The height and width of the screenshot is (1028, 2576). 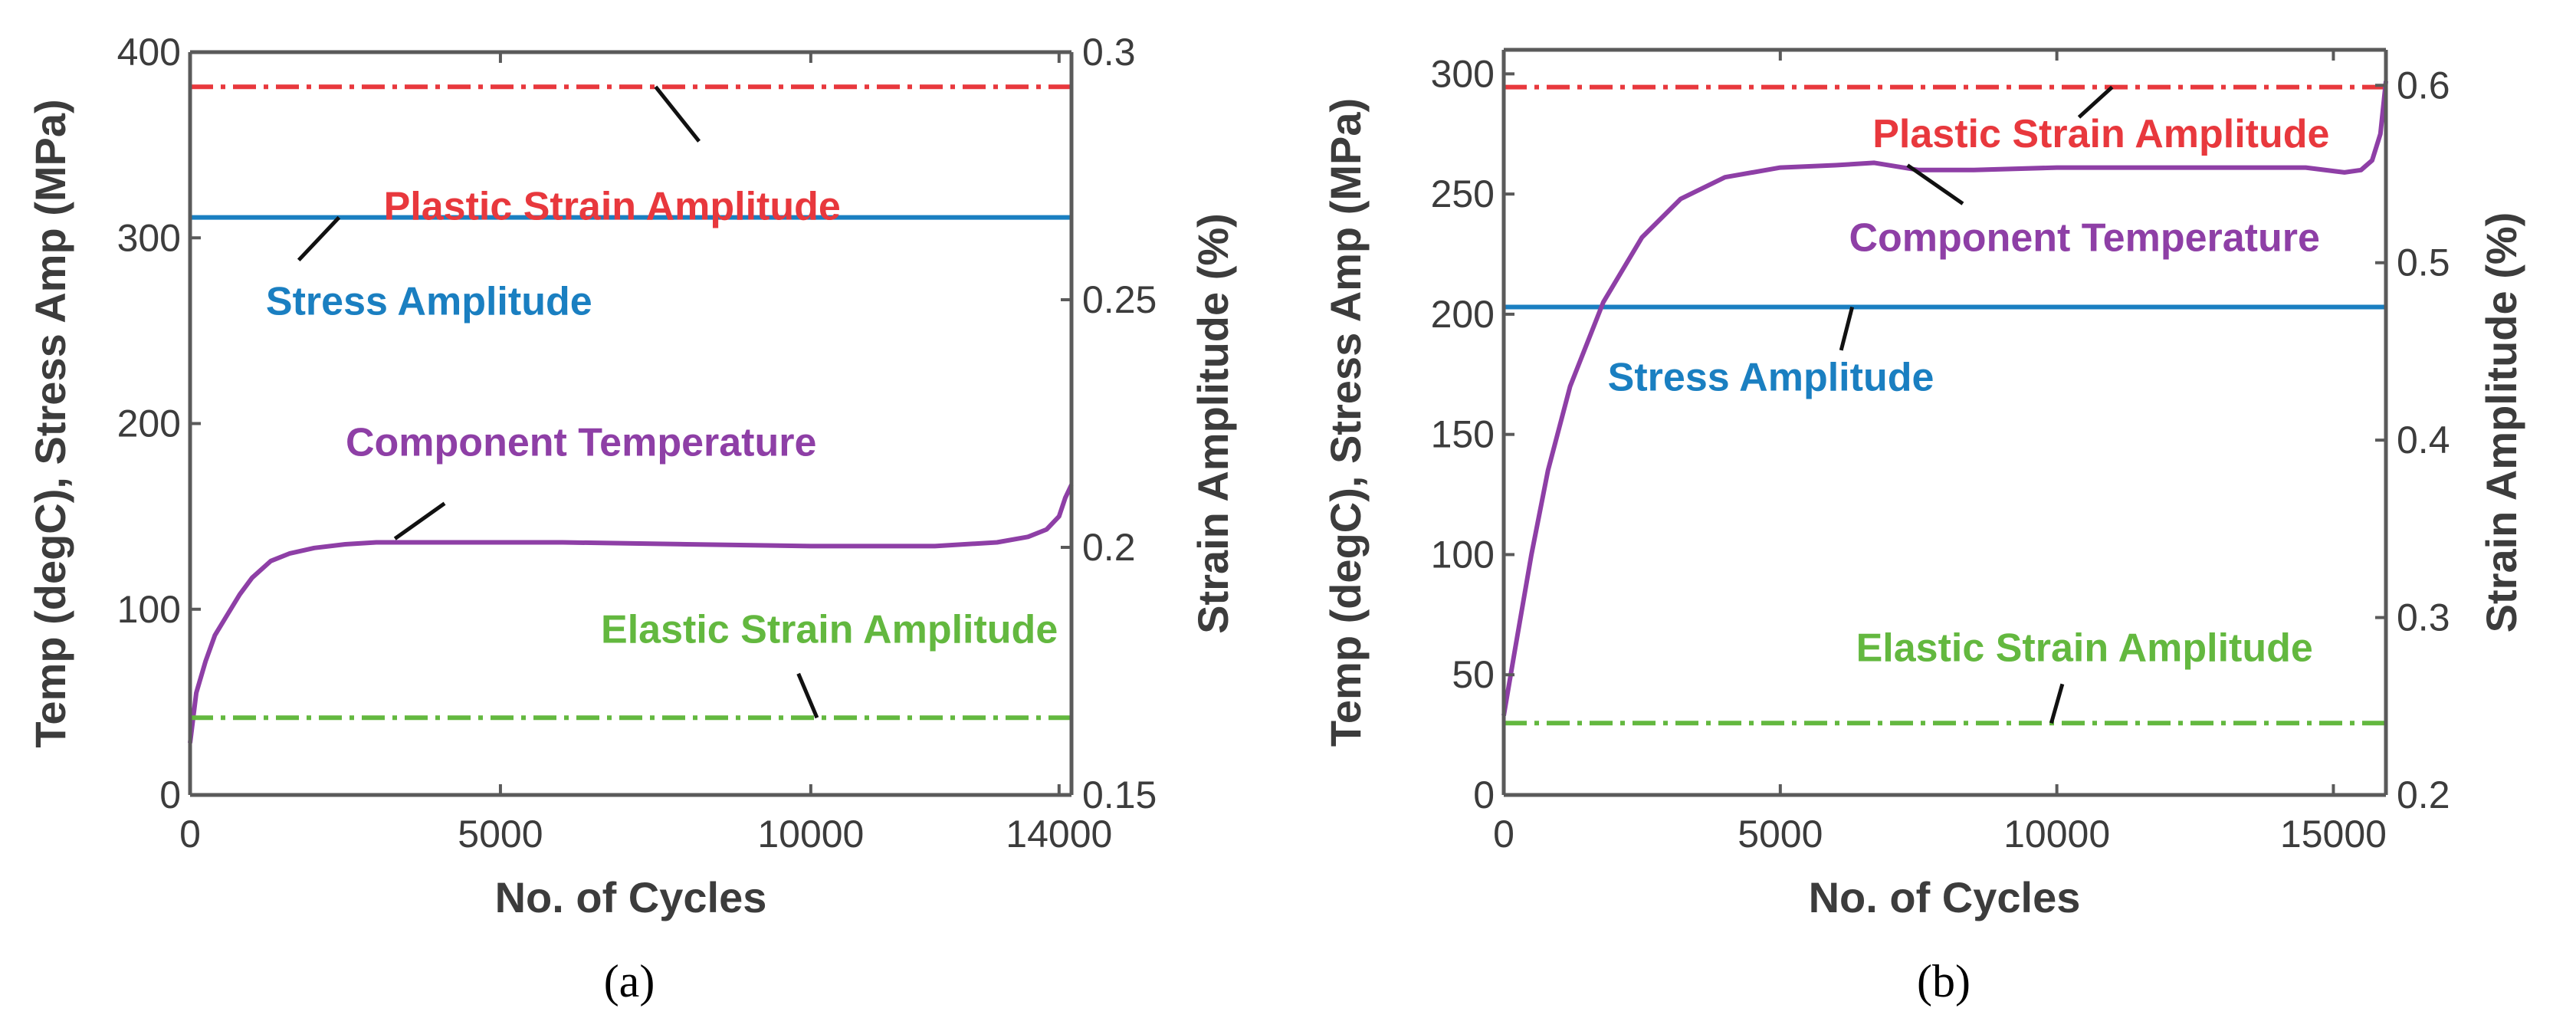 I want to click on y-right-tick-label: 0.6, so click(x=2423, y=85).